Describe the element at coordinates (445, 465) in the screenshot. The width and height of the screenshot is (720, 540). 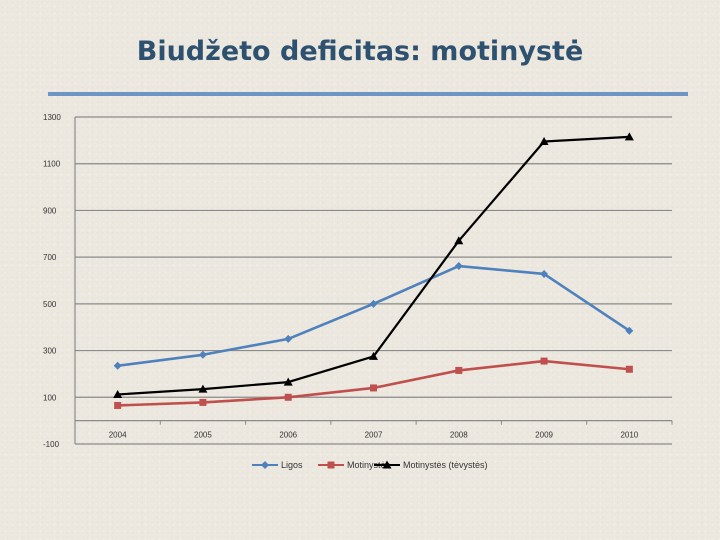
I see `legend-label: Motinystės (tėvystės)` at that location.